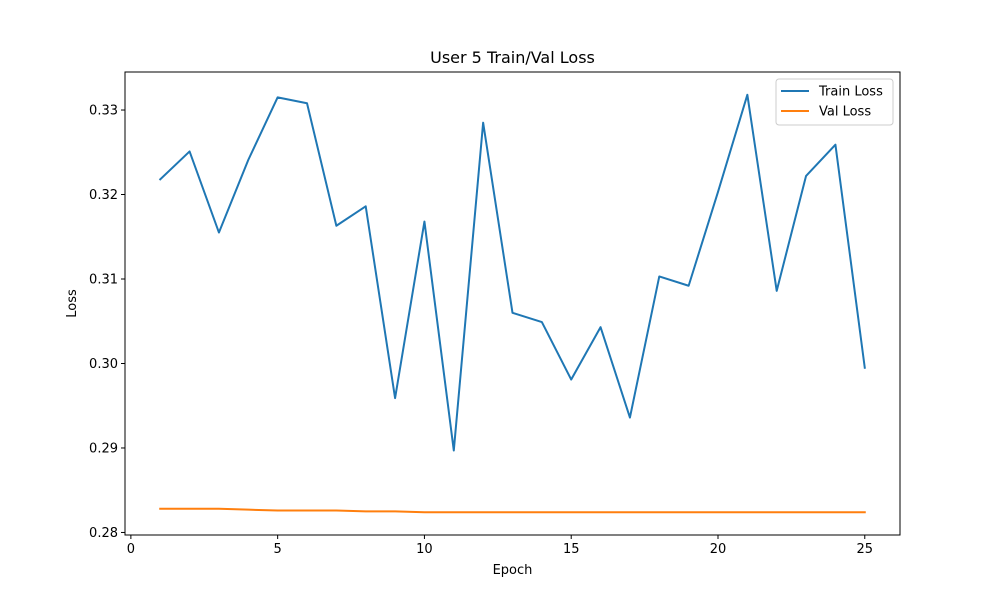 The image size is (1000, 600). Describe the element at coordinates (278, 549) in the screenshot. I see `x-tick-label: 5` at that location.